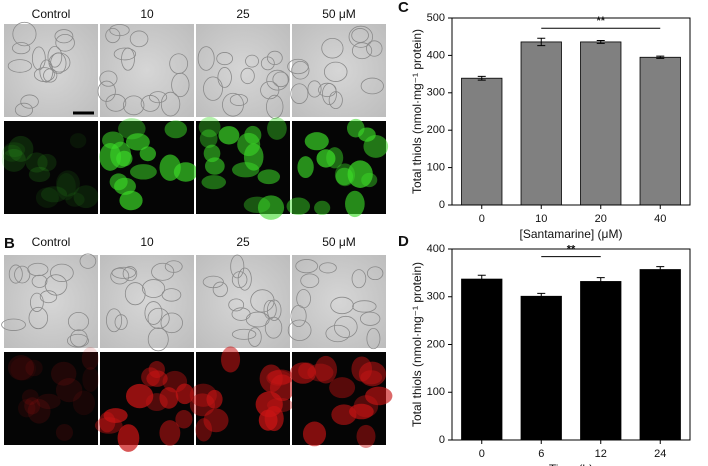  I want to click on significance-label: **, so click(571, 250).